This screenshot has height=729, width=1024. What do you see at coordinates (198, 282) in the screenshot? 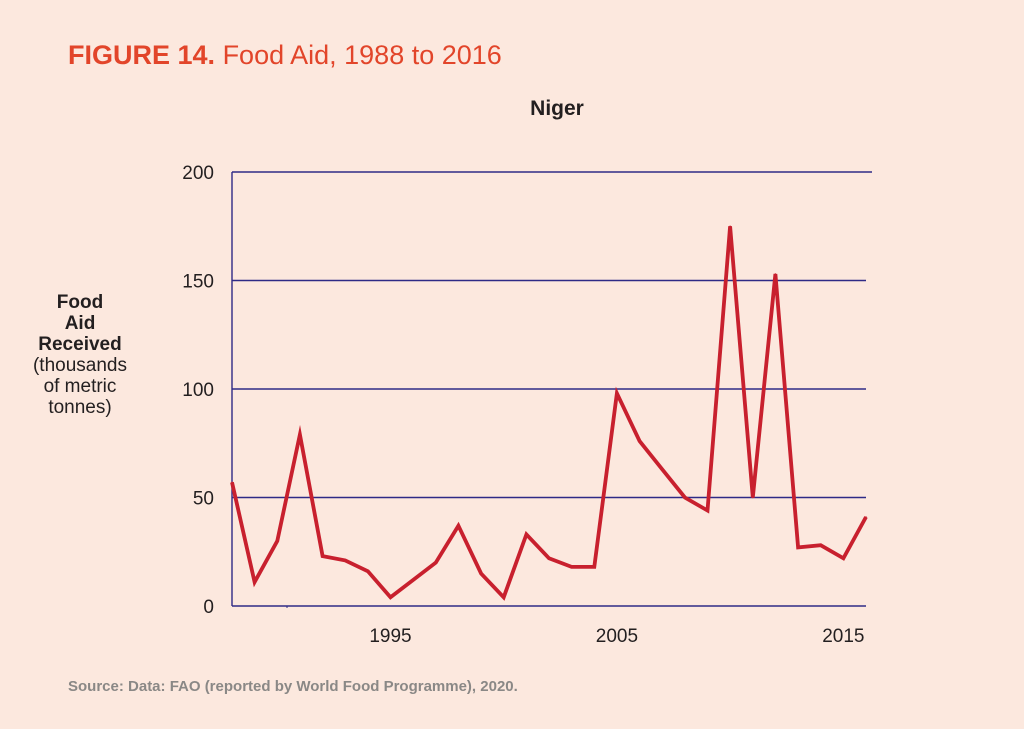
I see `y-tick-label: 150` at bounding box center [198, 282].